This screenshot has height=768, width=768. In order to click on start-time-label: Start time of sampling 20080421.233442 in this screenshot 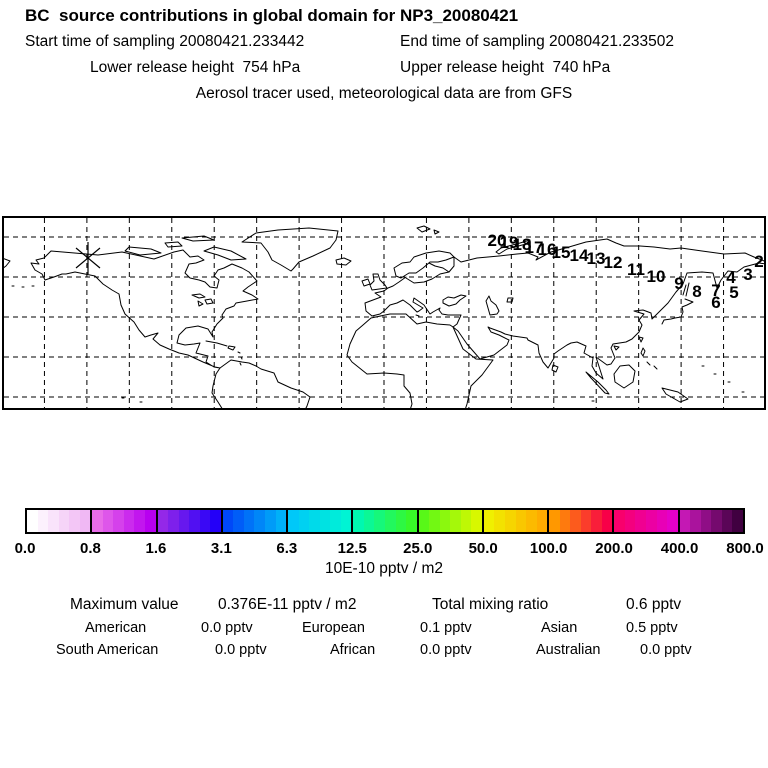, I will do `click(165, 41)`.